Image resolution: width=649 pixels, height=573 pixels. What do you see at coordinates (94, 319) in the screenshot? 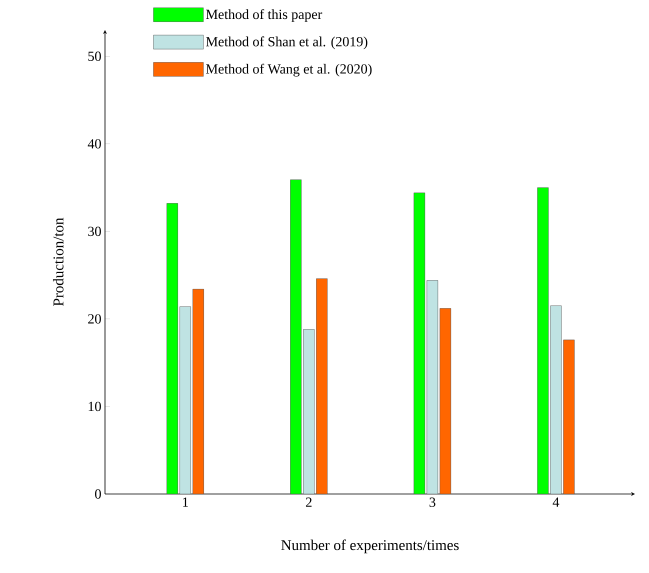
I see `y-tick-label: 20` at bounding box center [94, 319].